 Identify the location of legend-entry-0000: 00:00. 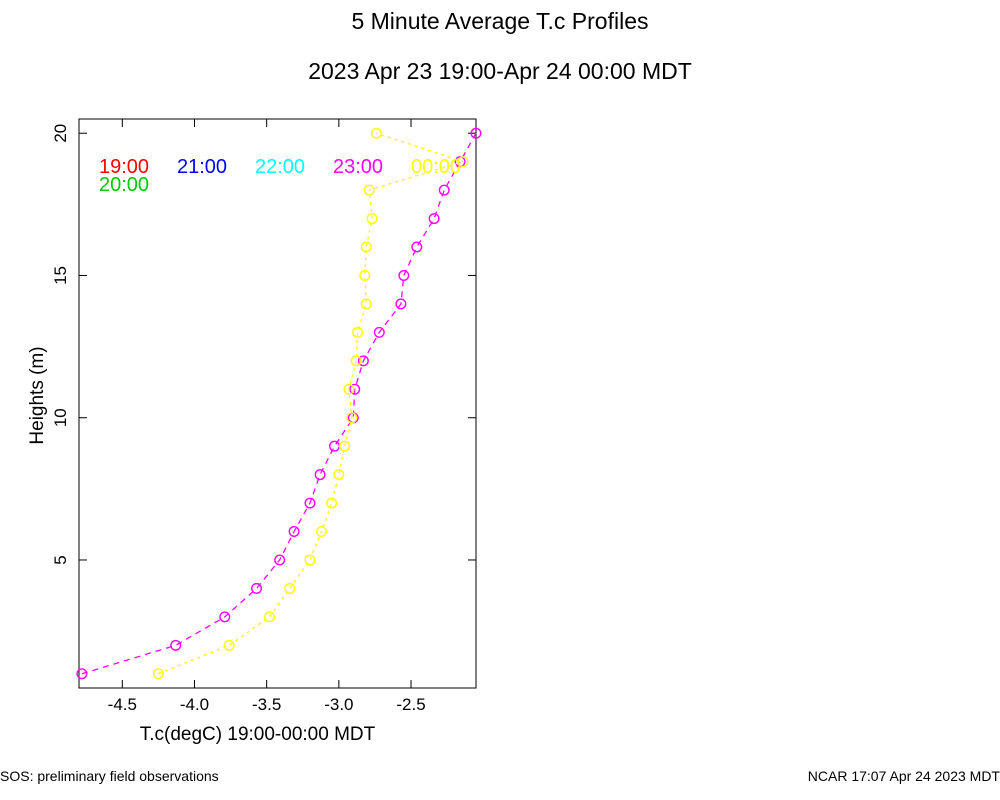
(436, 167).